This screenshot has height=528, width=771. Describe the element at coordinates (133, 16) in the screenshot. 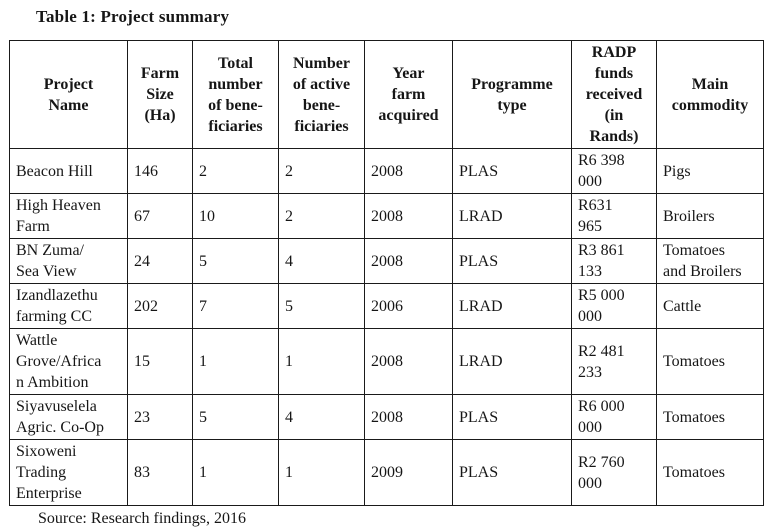

I see `table-title: Table 1: Project summary` at that location.